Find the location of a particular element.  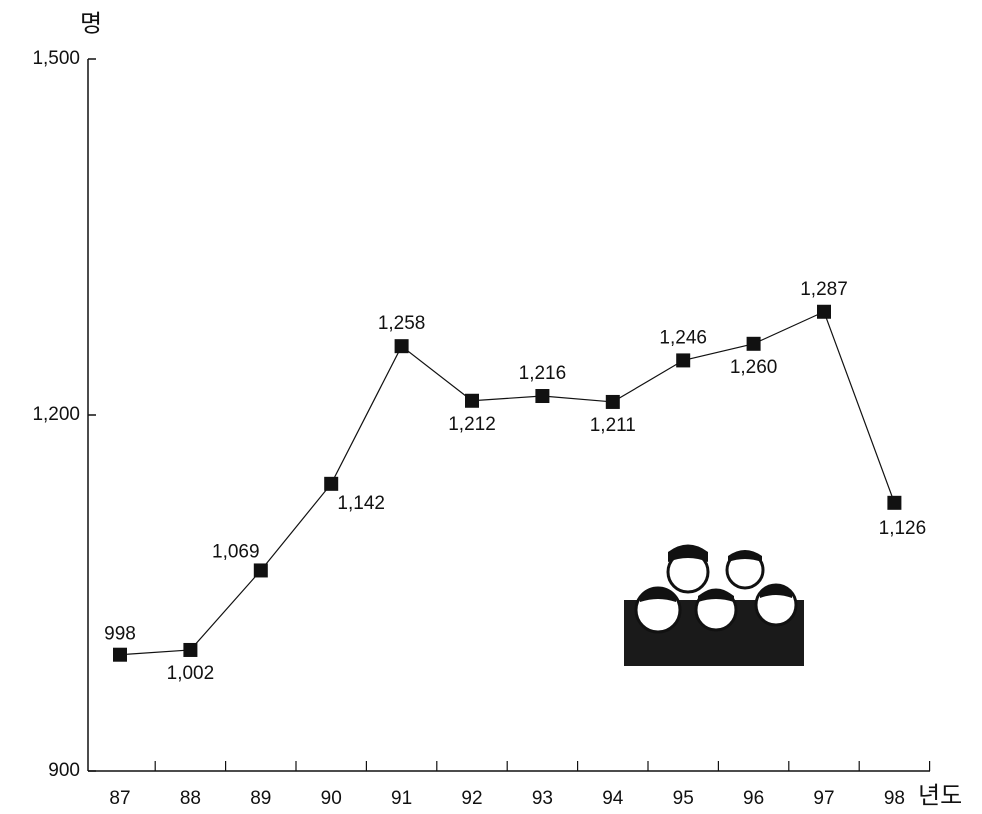

data-label: 1,260 is located at coordinates (754, 367).